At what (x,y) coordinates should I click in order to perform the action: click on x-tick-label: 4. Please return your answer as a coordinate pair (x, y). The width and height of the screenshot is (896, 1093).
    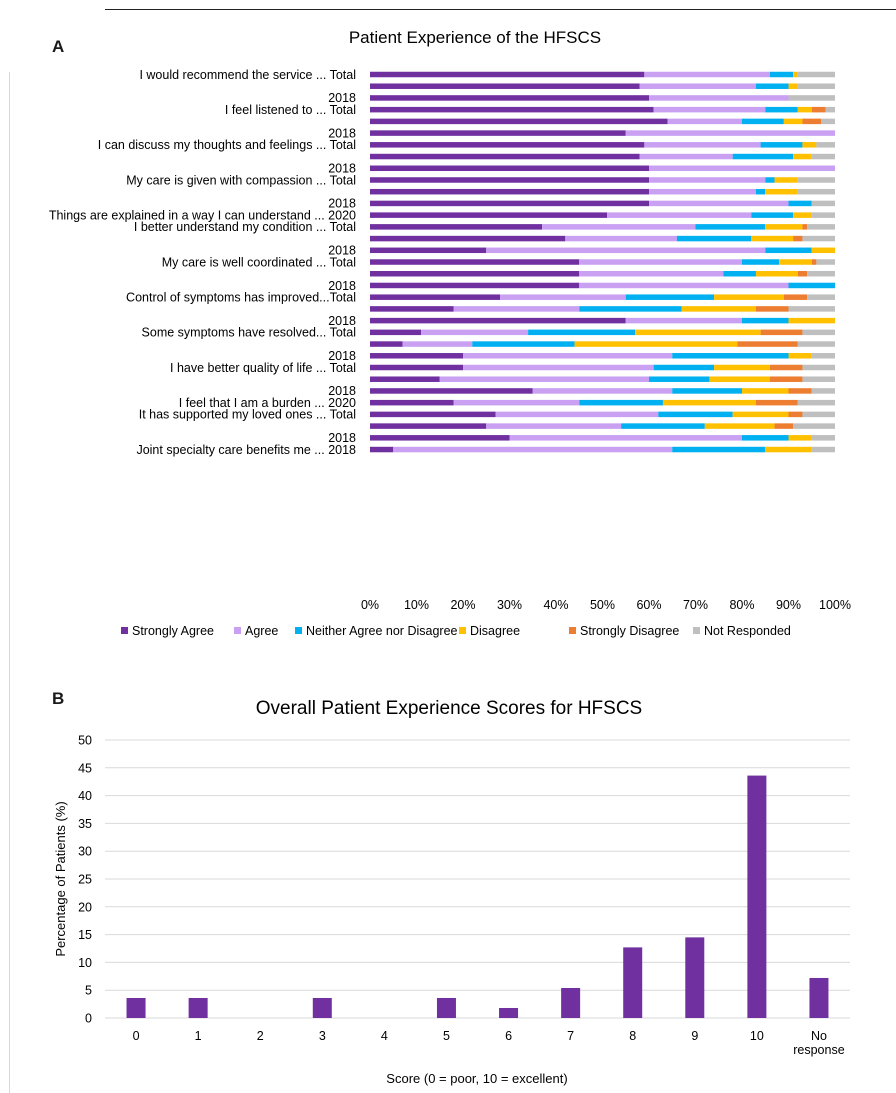
    Looking at the image, I should click on (384, 1036).